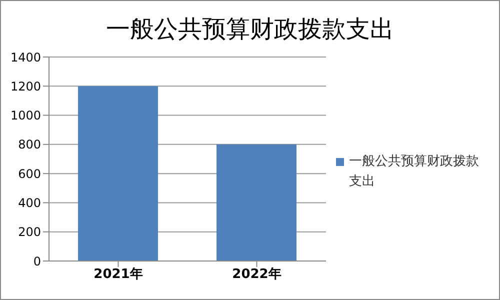 The height and width of the screenshot is (300, 500). What do you see at coordinates (257, 274) in the screenshot?
I see `x-tick-label: 2022年` at bounding box center [257, 274].